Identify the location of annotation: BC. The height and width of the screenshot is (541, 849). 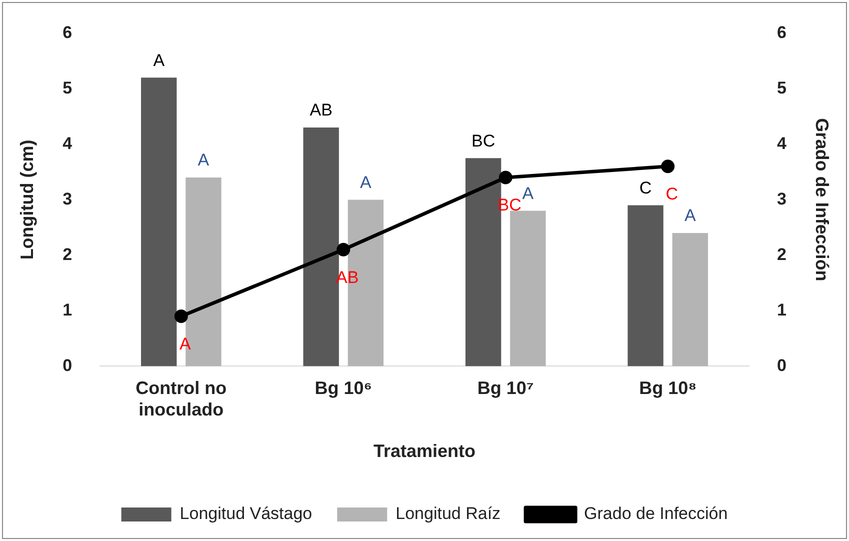
(483, 140).